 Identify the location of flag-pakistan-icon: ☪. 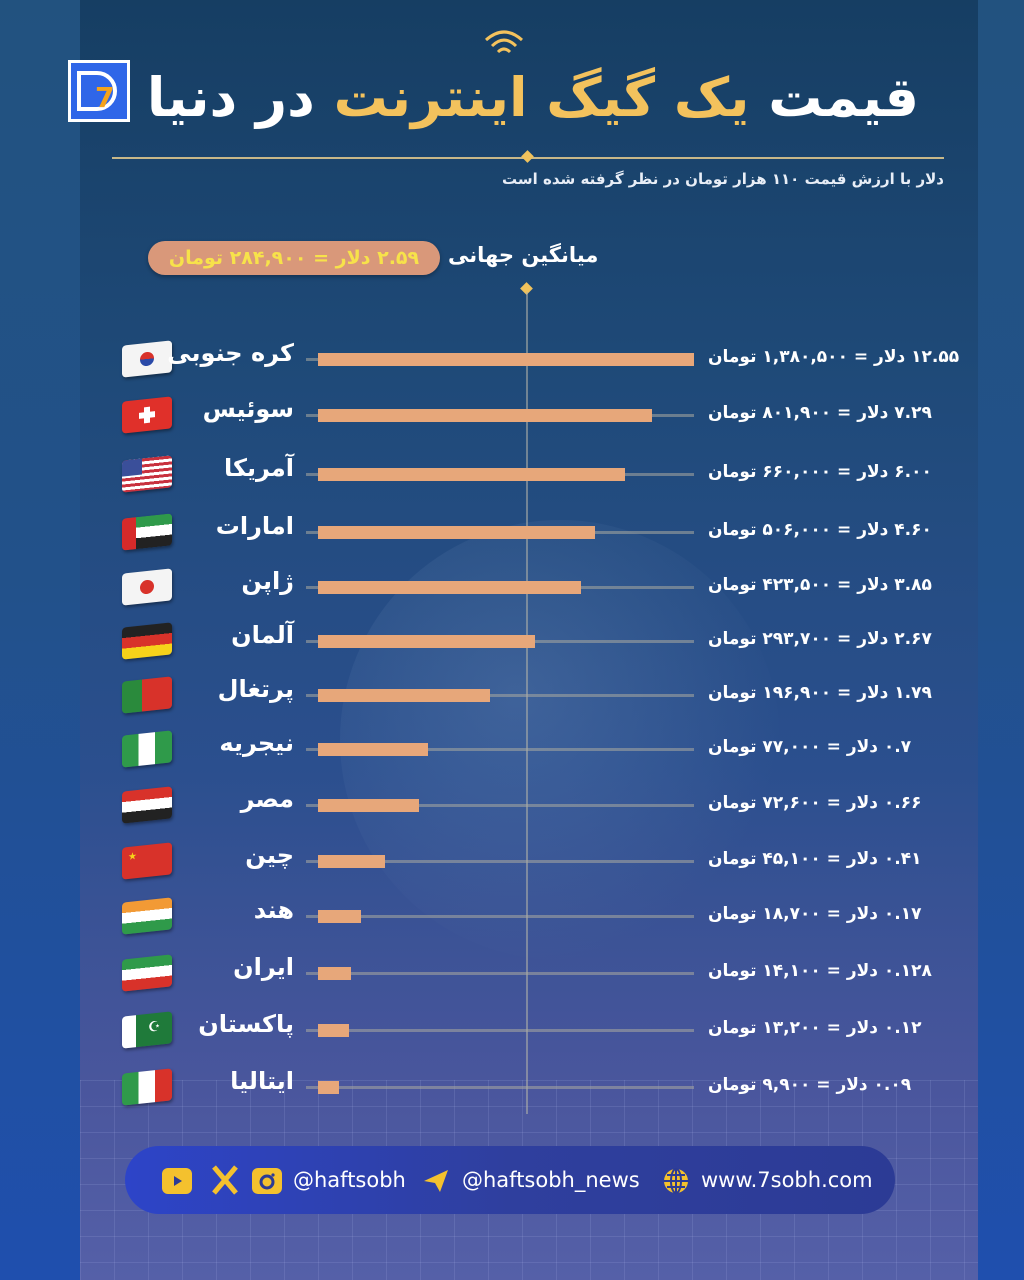
(147, 1030).